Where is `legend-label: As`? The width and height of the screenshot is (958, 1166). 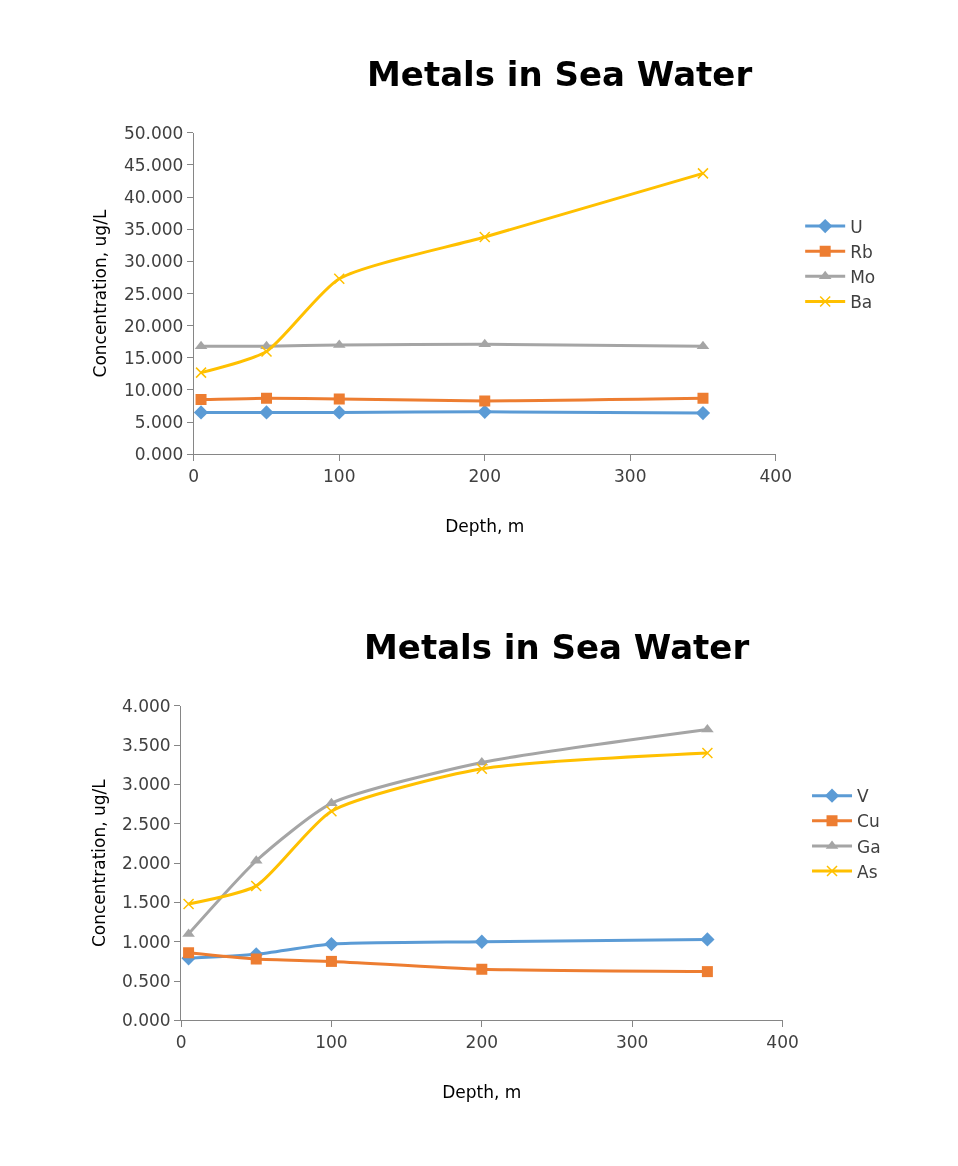
legend-label: As is located at coordinates (867, 871).